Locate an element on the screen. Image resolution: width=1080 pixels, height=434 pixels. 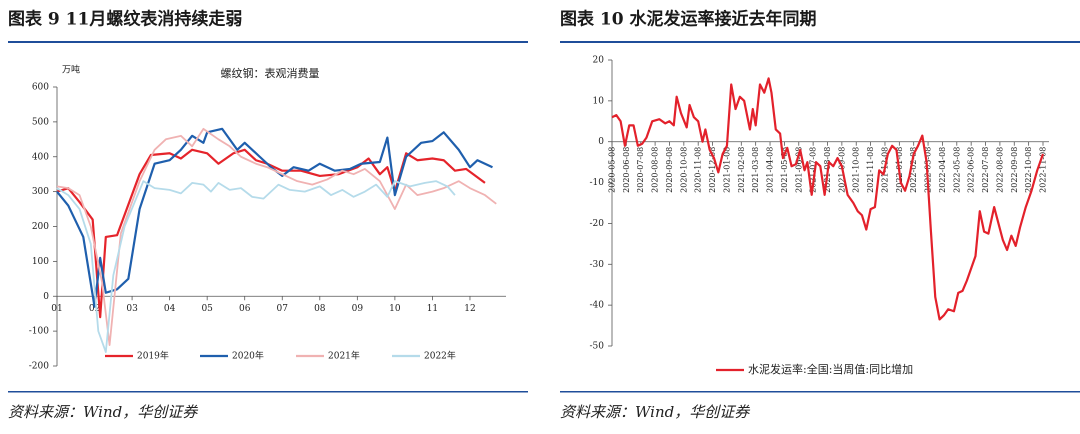
x-tick-label: 04 is located at coordinates (170, 309).